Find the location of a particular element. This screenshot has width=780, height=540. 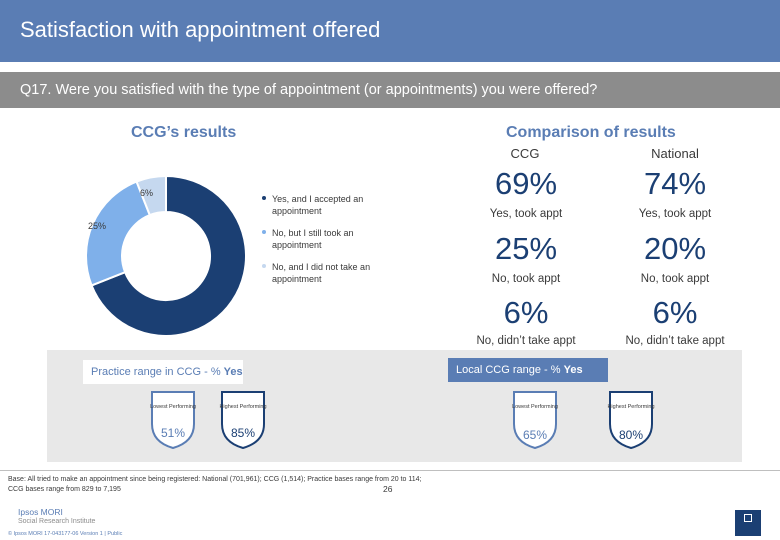

ccg-no-did-not-take-label: No, didn’t take appt is located at coordinates (526, 341).